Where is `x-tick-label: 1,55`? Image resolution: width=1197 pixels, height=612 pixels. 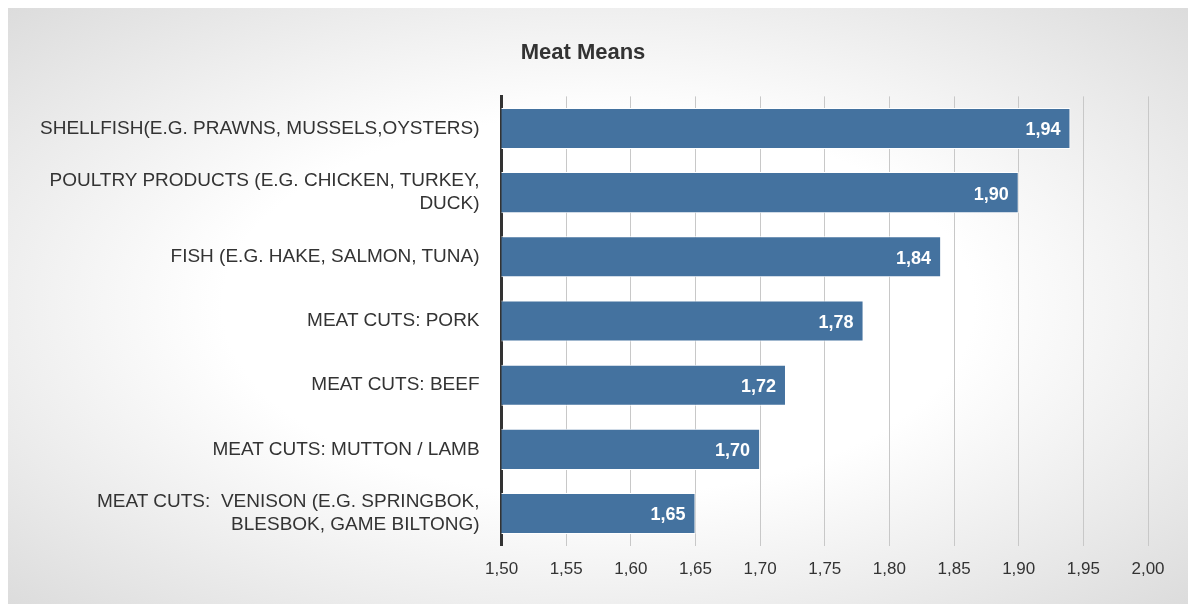
x-tick-label: 1,55 is located at coordinates (566, 569).